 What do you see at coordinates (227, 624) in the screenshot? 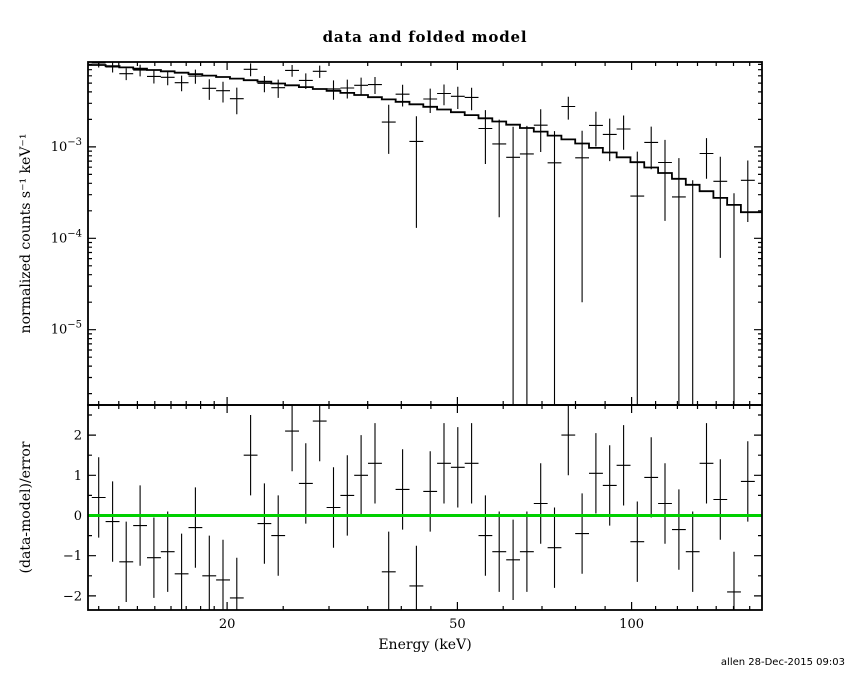
I see `svg-text: 20` at bounding box center [227, 624].